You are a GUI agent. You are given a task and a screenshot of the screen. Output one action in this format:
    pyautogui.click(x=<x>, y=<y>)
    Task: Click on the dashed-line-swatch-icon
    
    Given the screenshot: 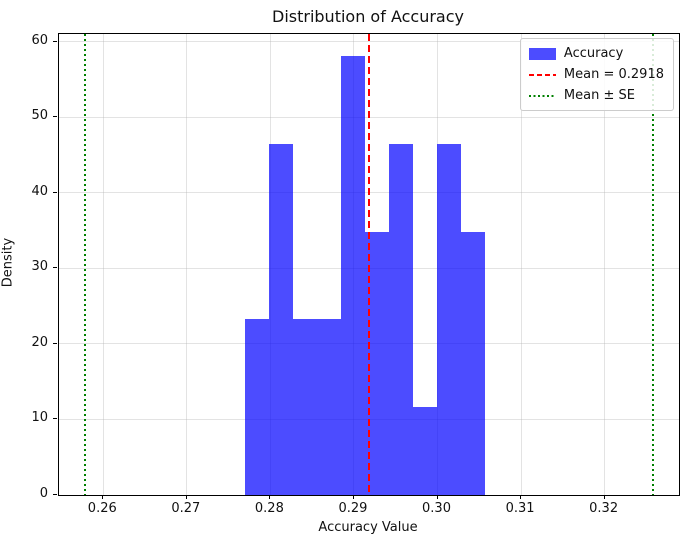 What is the action you would take?
    pyautogui.click(x=542, y=74)
    